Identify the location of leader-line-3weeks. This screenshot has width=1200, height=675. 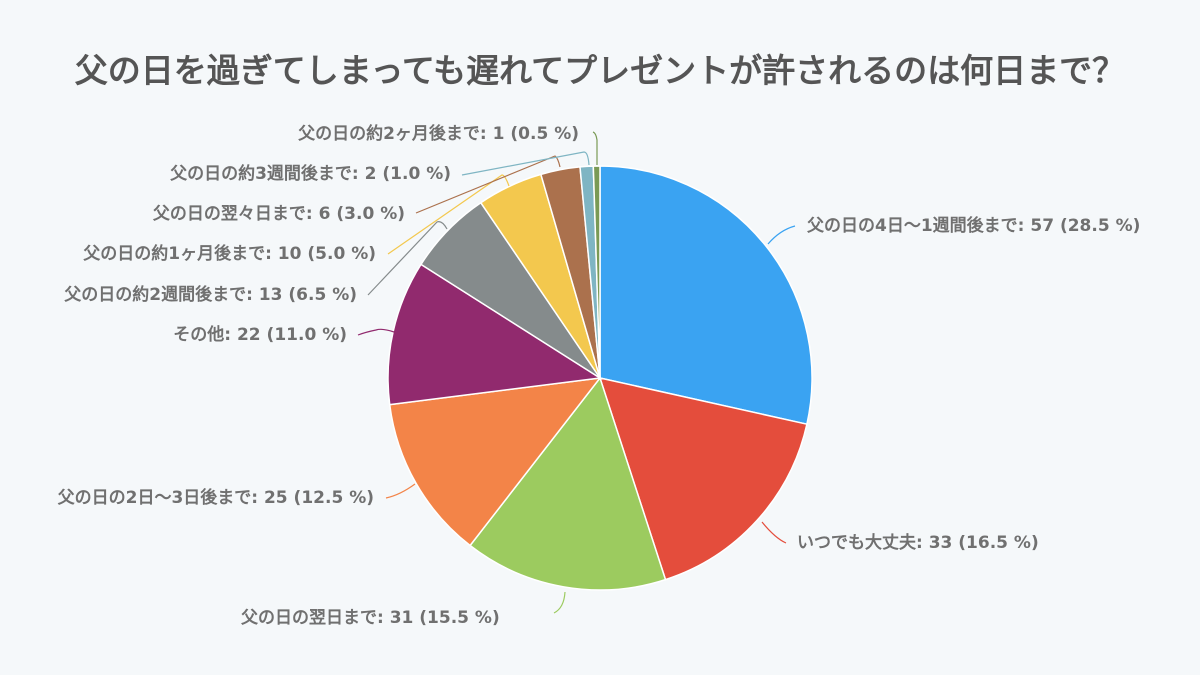
(525, 163).